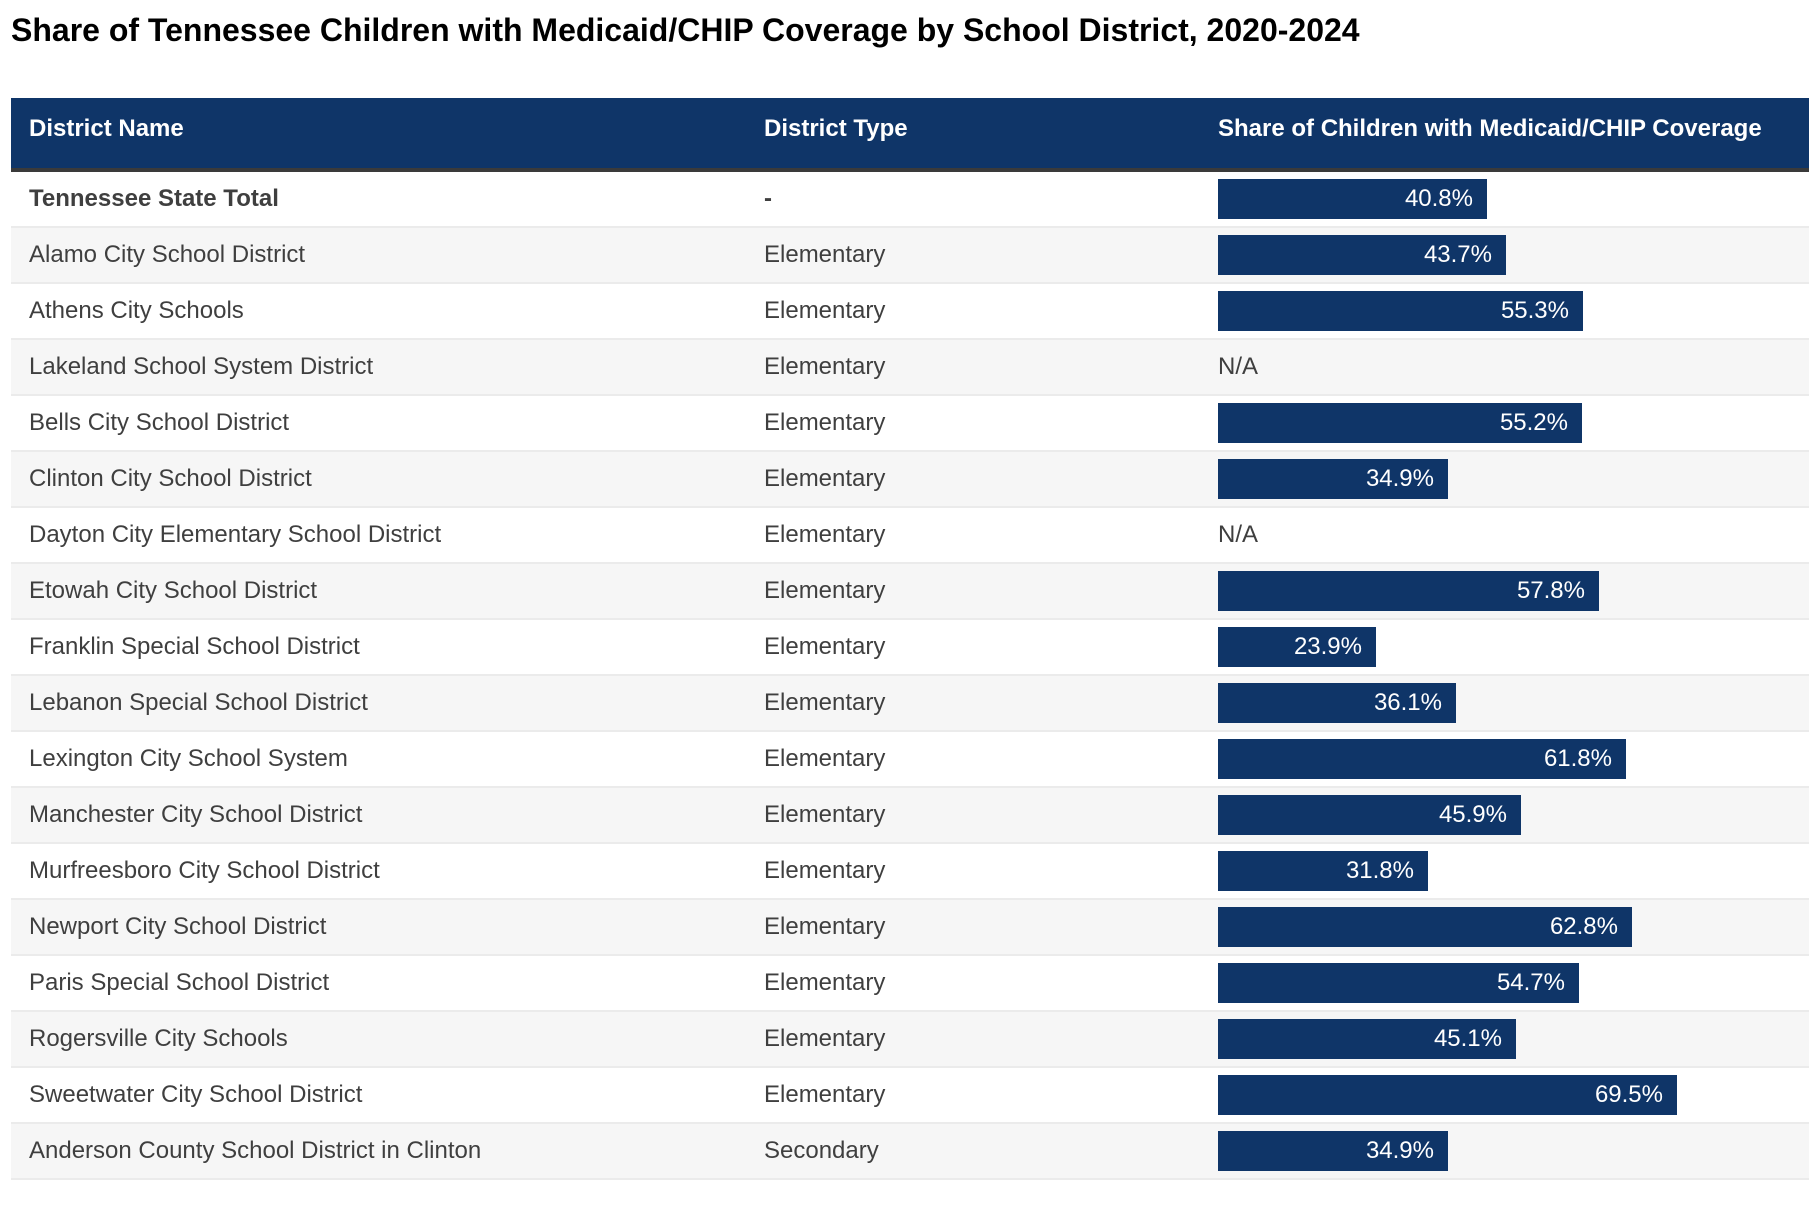  Describe the element at coordinates (1504, 199) in the screenshot. I see `share-cell: 40.8%` at that location.